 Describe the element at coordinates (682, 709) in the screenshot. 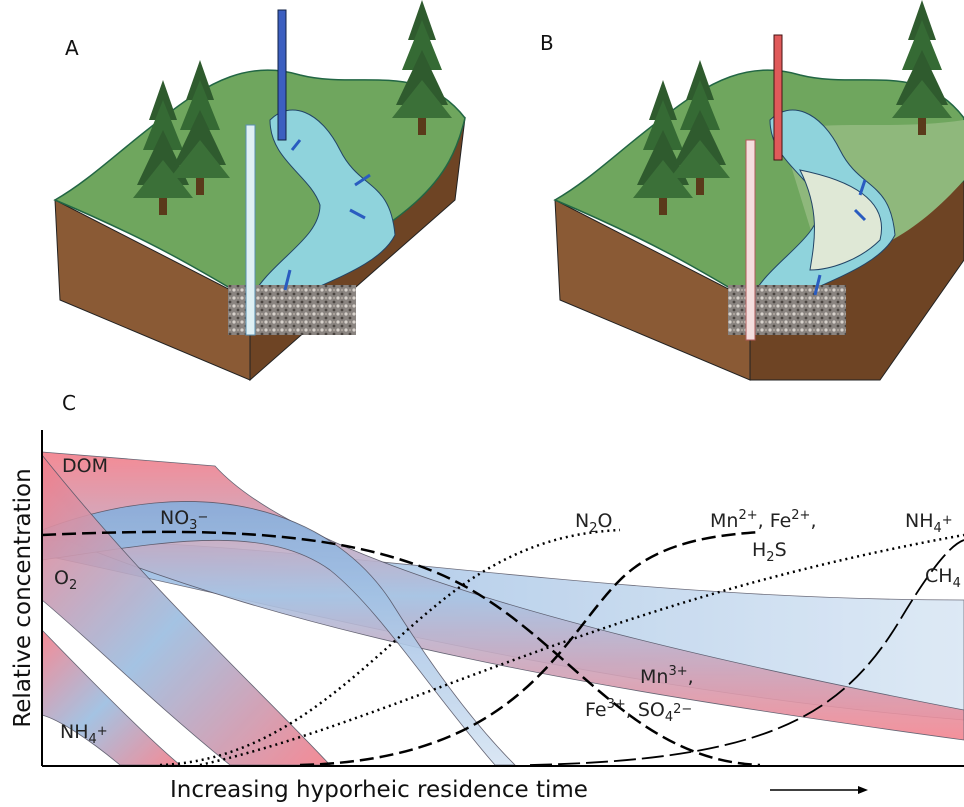

I see `superscript: 2−` at that location.